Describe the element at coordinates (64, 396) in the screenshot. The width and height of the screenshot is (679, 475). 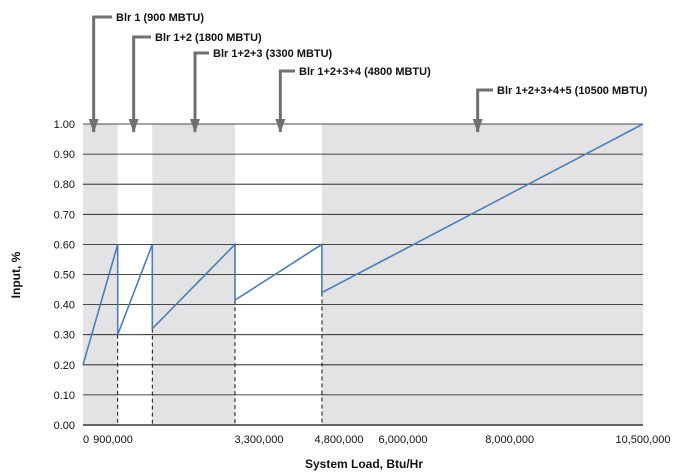
I see `y-tick-label: 0.10` at that location.